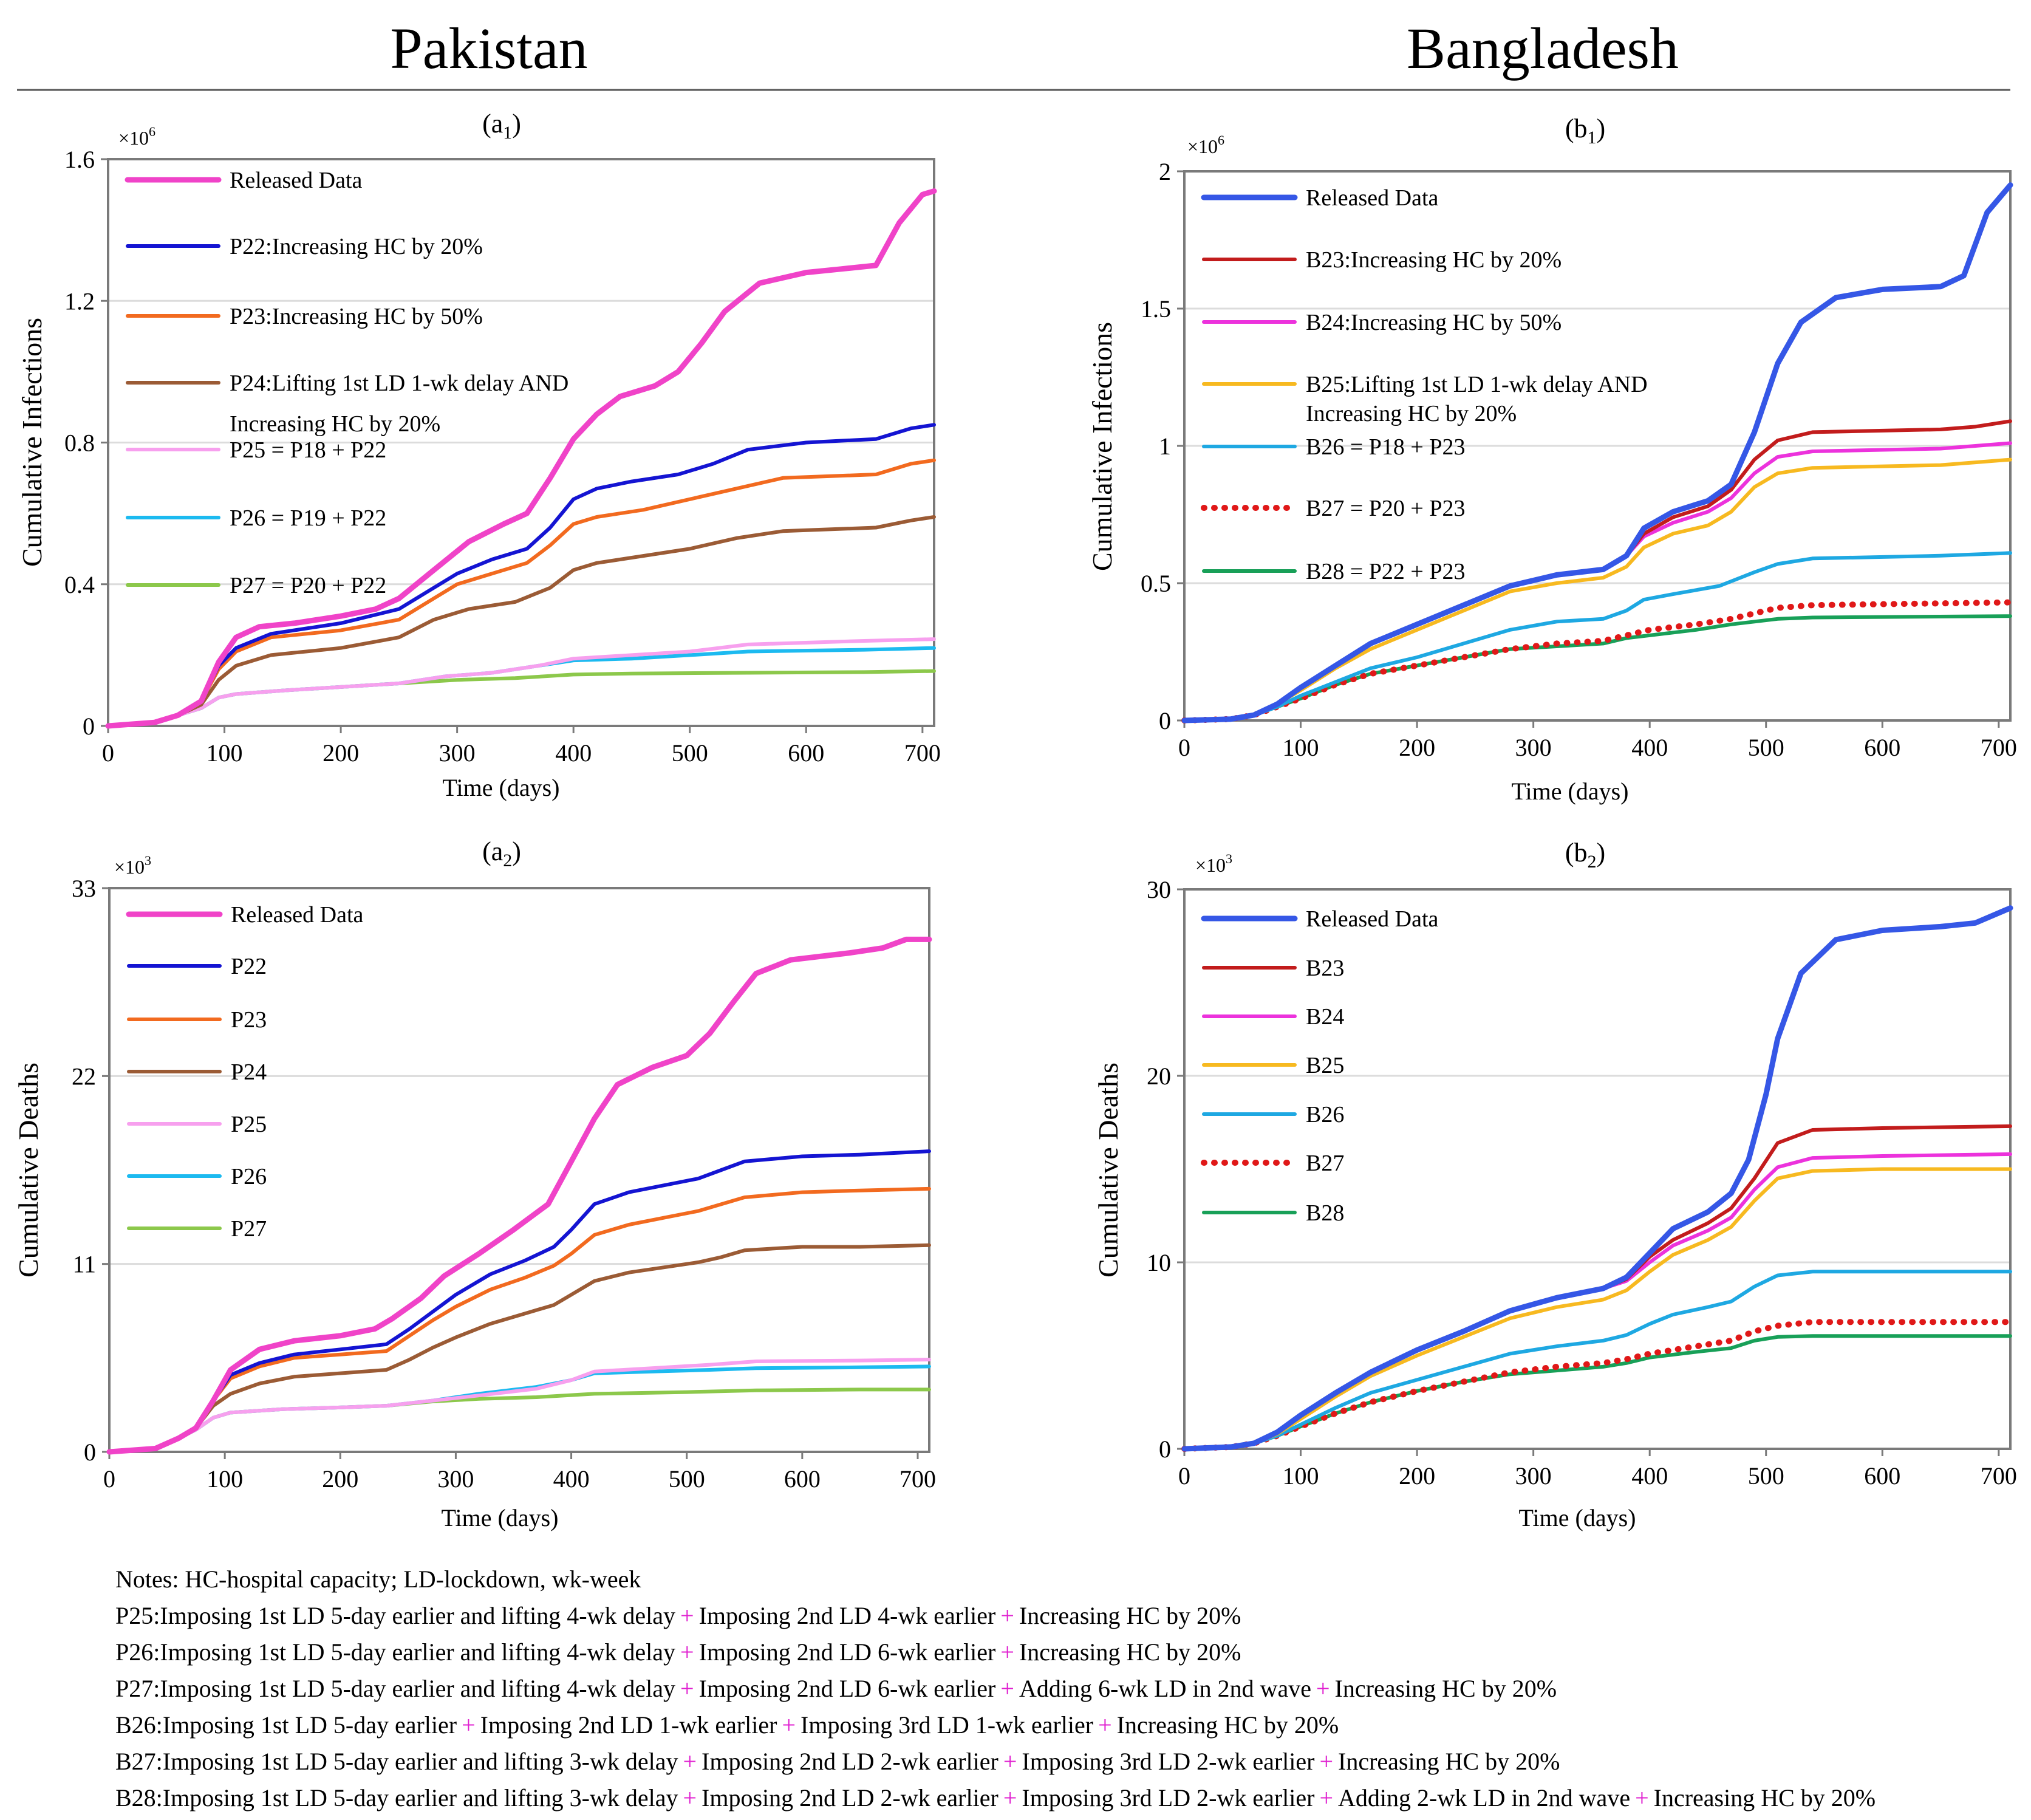  Describe the element at coordinates (245, 1072) in the screenshot. I see `legend: Released Data P22 P23 P24 P25 P26 P27` at that location.